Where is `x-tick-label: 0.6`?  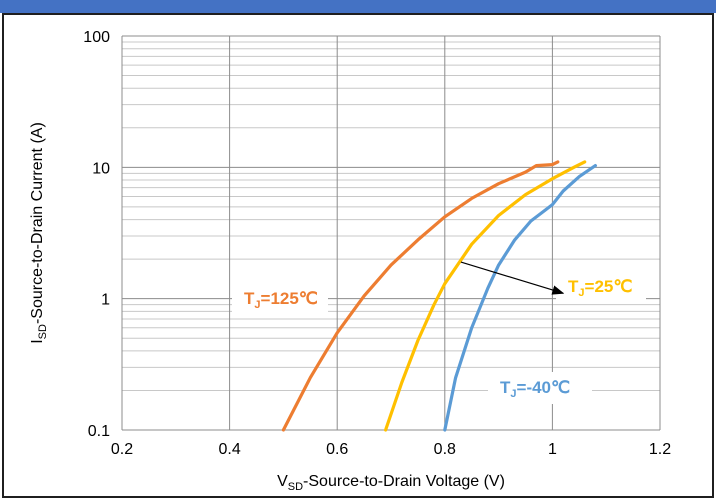
x-tick-label: 0.6 is located at coordinates (337, 449).